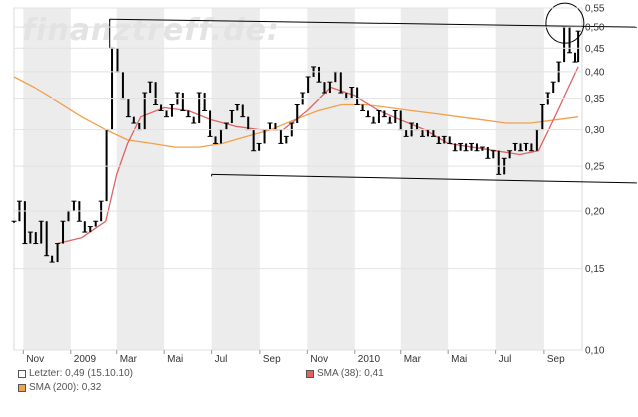 The image size is (638, 417). I want to click on y-tick-label: 0,25, so click(595, 167).